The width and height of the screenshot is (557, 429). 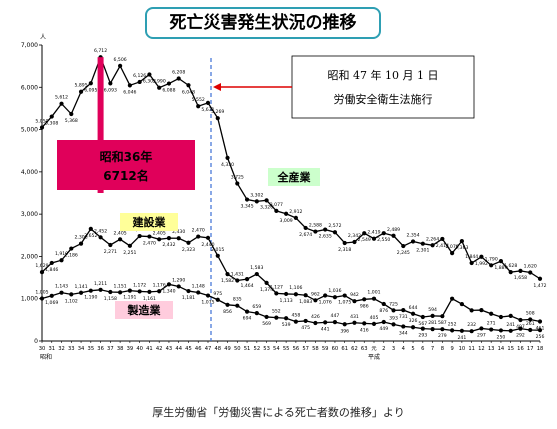 What do you see at coordinates (80, 86) in the screenshot?
I see `data-label: 5,895` at bounding box center [80, 86].